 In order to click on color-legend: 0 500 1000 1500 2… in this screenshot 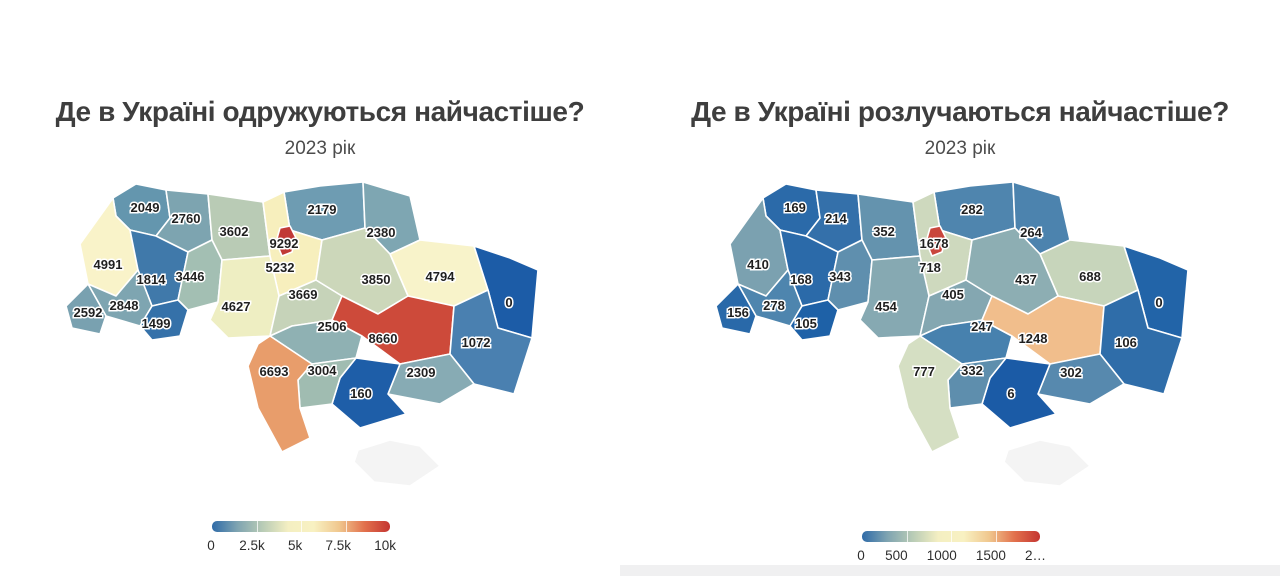, I will do `click(951, 547)`.